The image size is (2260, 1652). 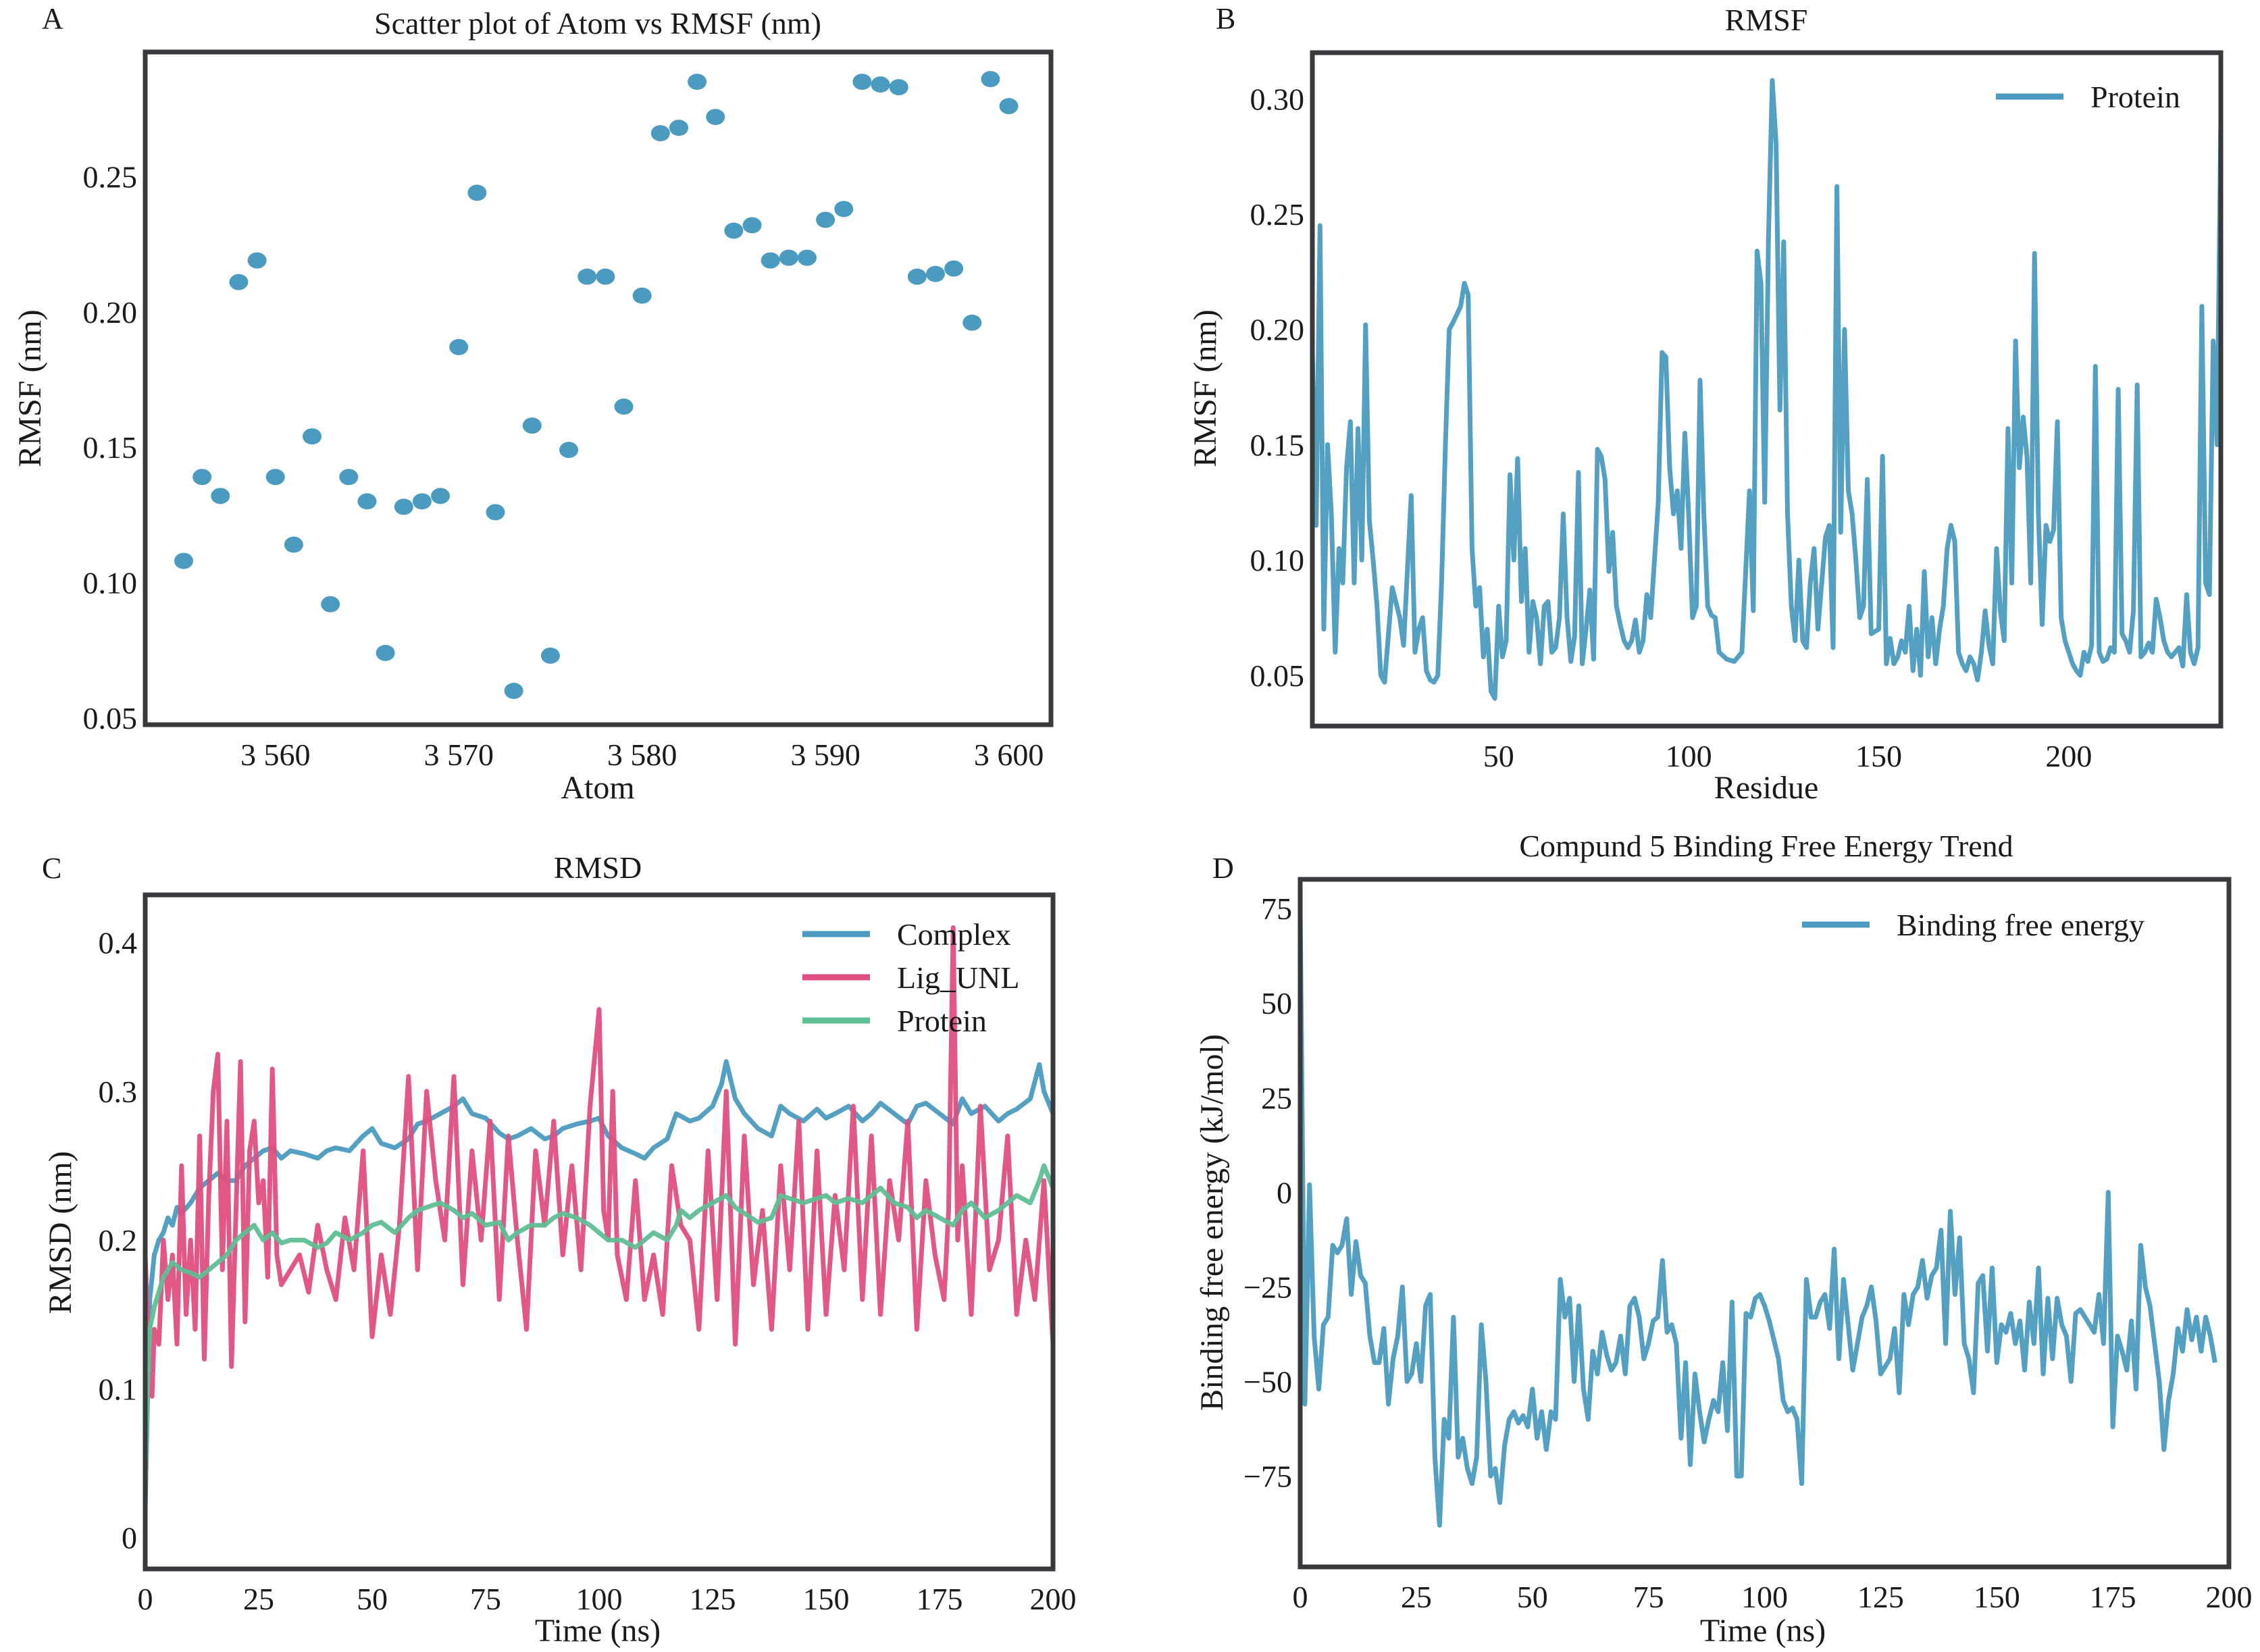 I want to click on y-axis-label-c: RMSD (nm), so click(x=60, y=1232).